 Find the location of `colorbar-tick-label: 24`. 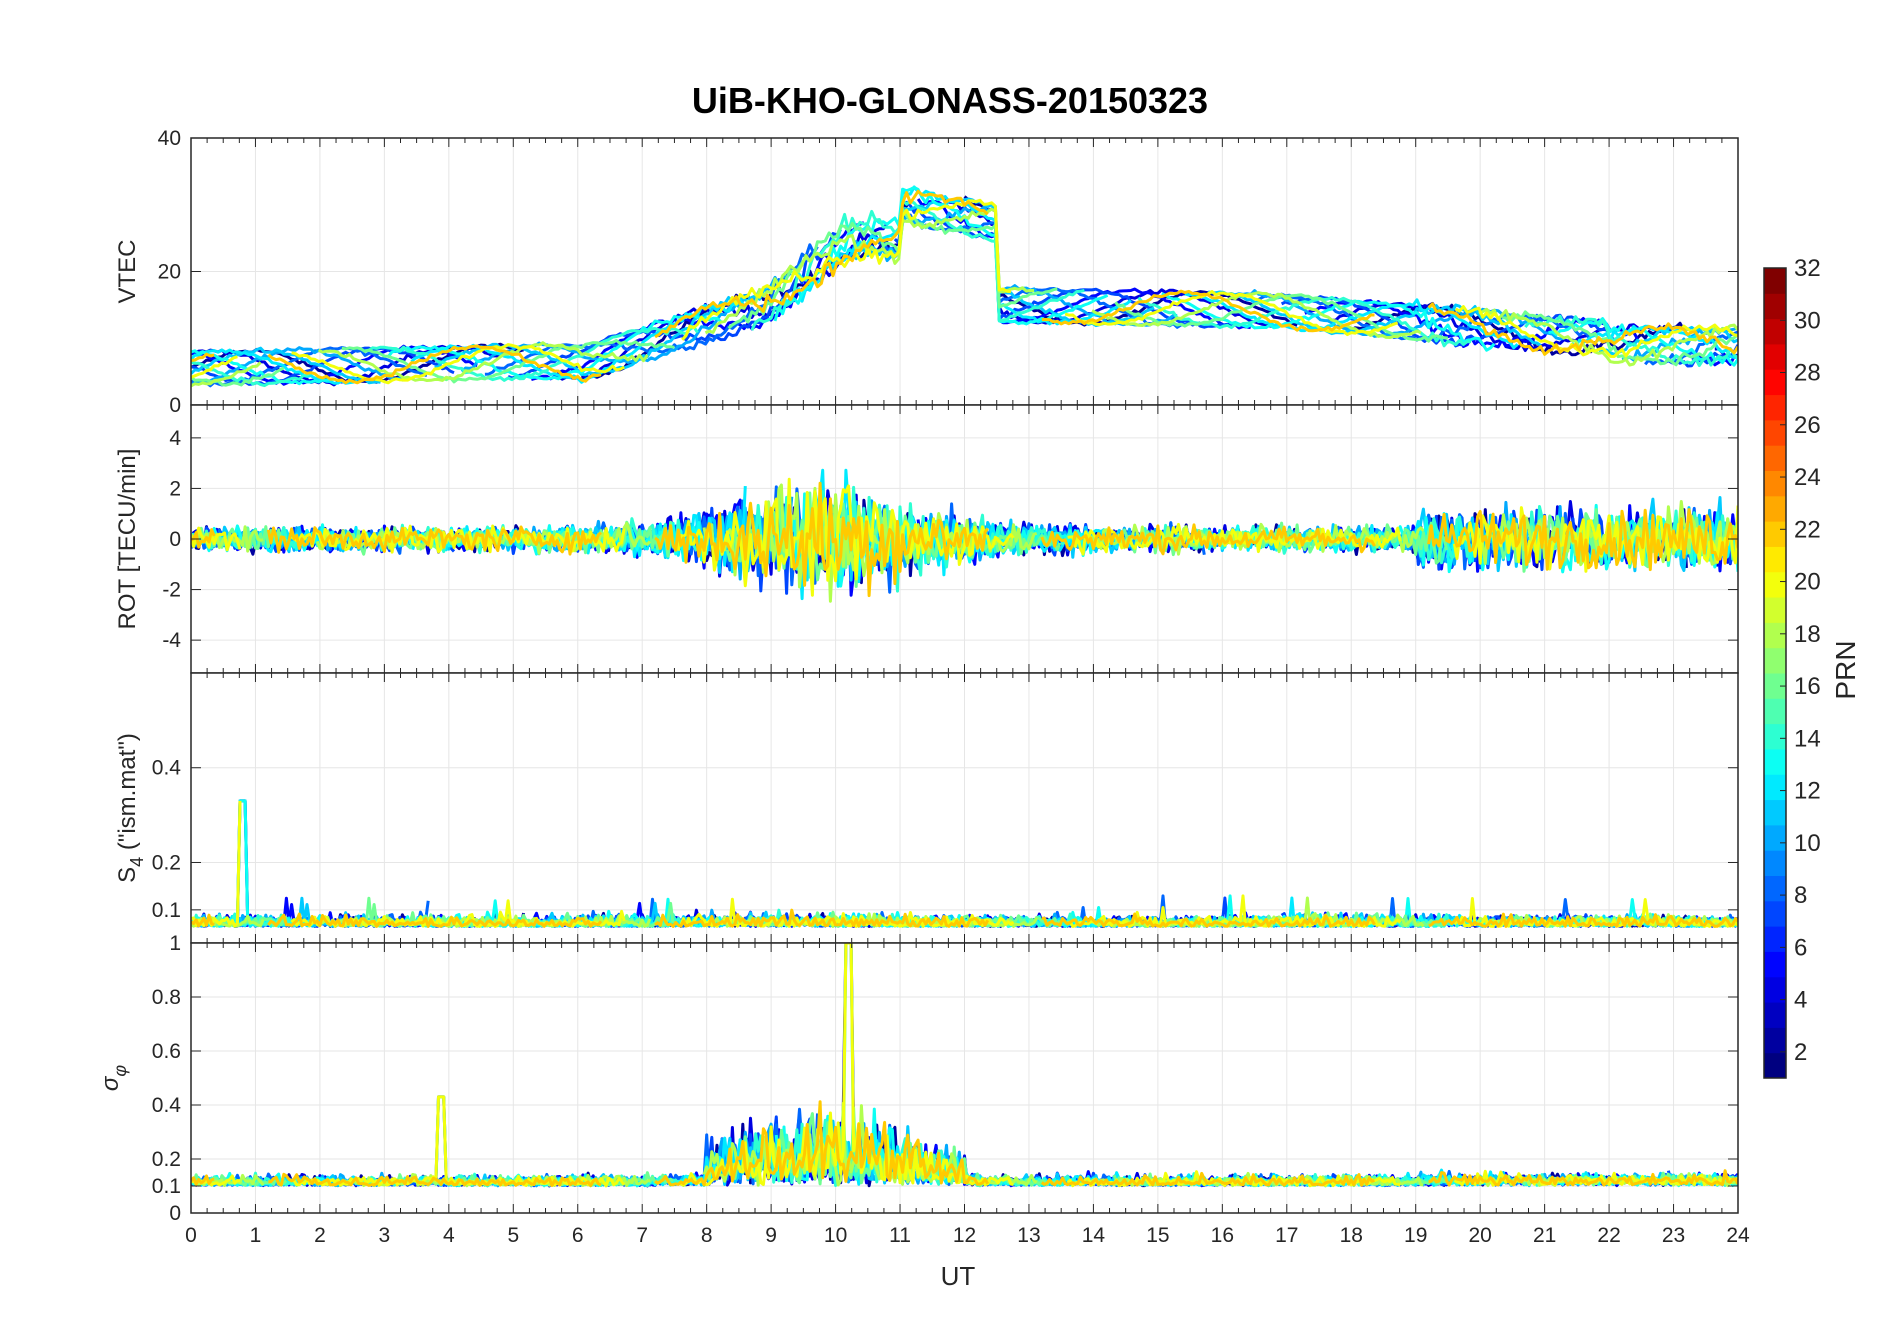

colorbar-tick-label: 24 is located at coordinates (1807, 477).